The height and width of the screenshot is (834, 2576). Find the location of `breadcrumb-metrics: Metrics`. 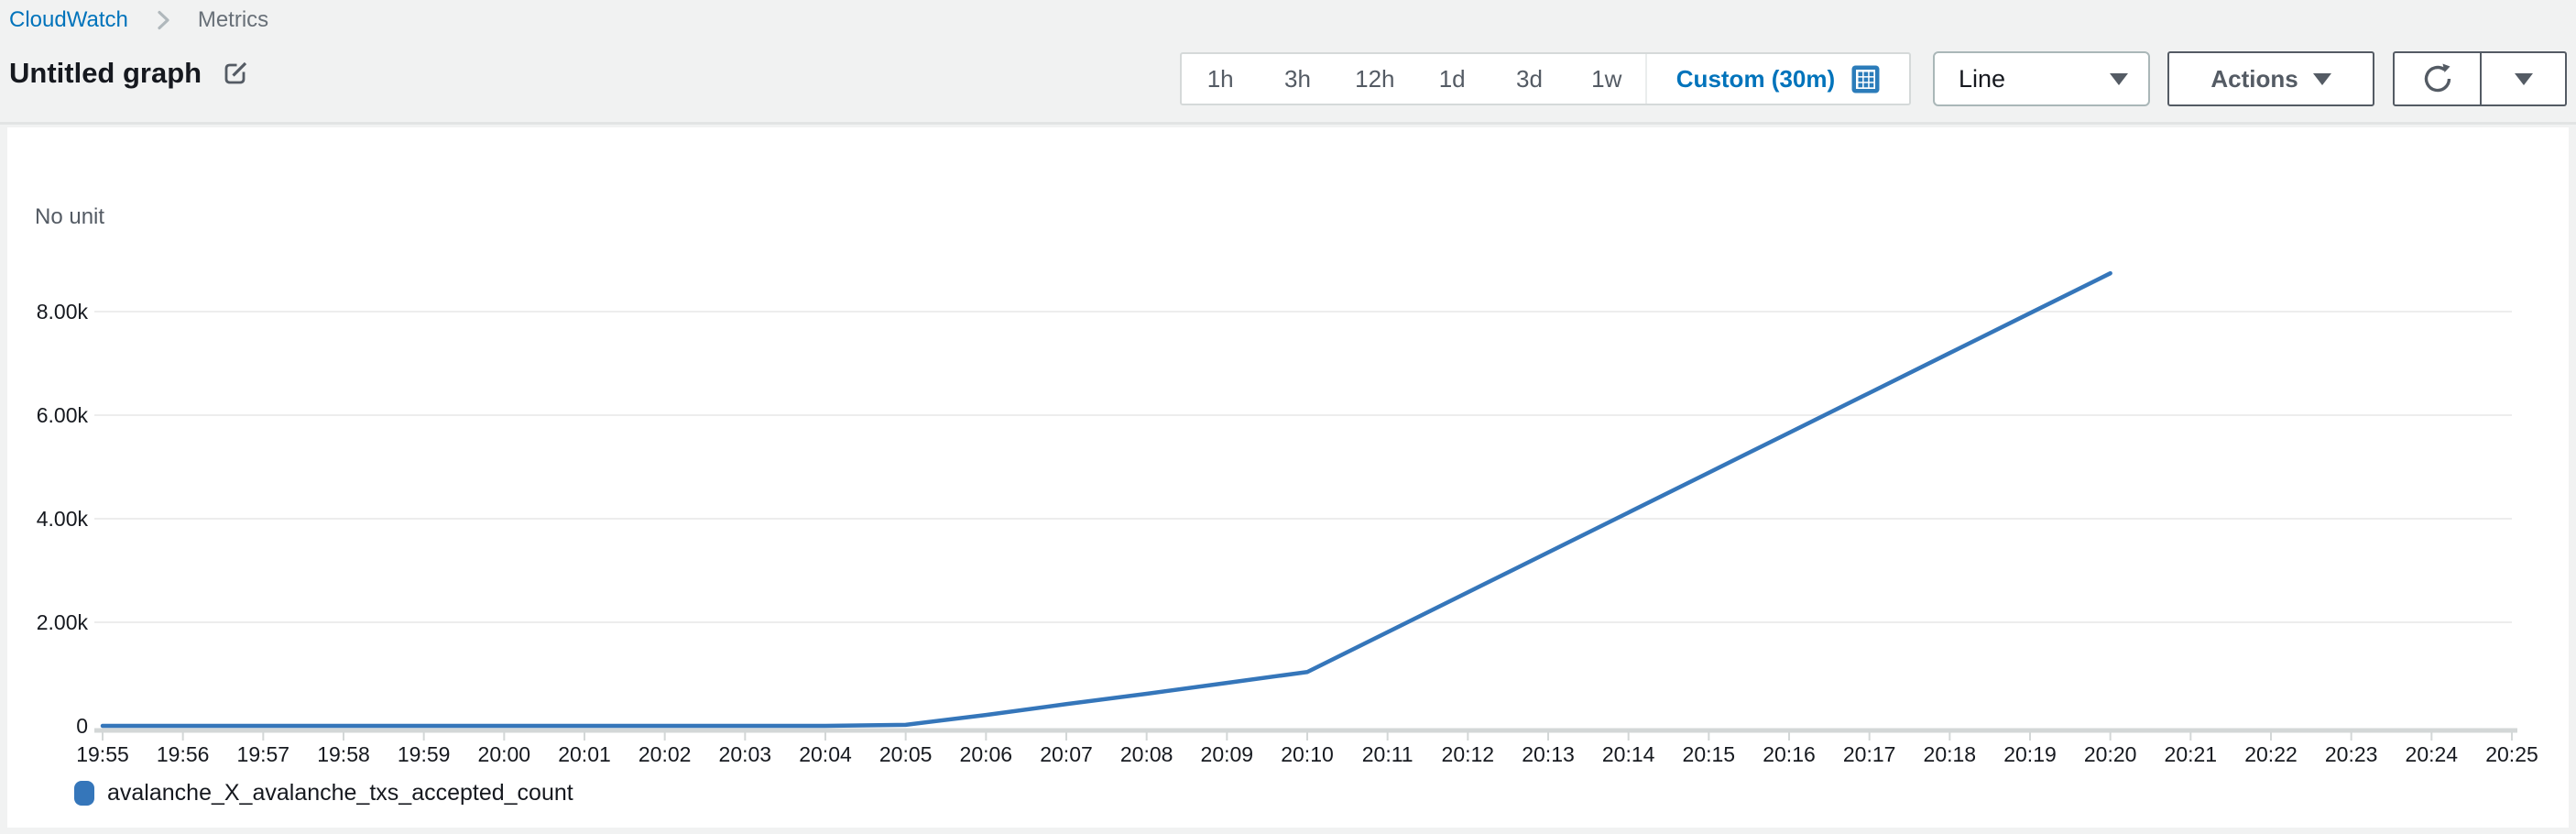

breadcrumb-metrics: Metrics is located at coordinates (233, 19).